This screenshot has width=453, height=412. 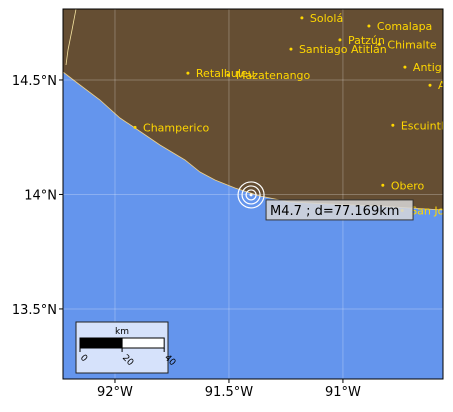 I want to click on event: M4.7 ; d=77.169km, so click(x=325, y=201).